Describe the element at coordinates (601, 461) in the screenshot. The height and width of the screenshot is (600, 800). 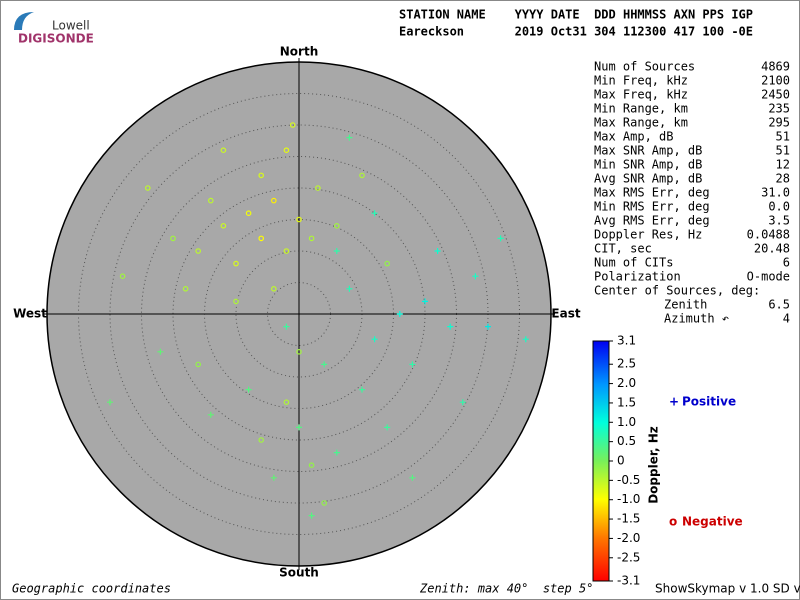
I see `colorbar` at that location.